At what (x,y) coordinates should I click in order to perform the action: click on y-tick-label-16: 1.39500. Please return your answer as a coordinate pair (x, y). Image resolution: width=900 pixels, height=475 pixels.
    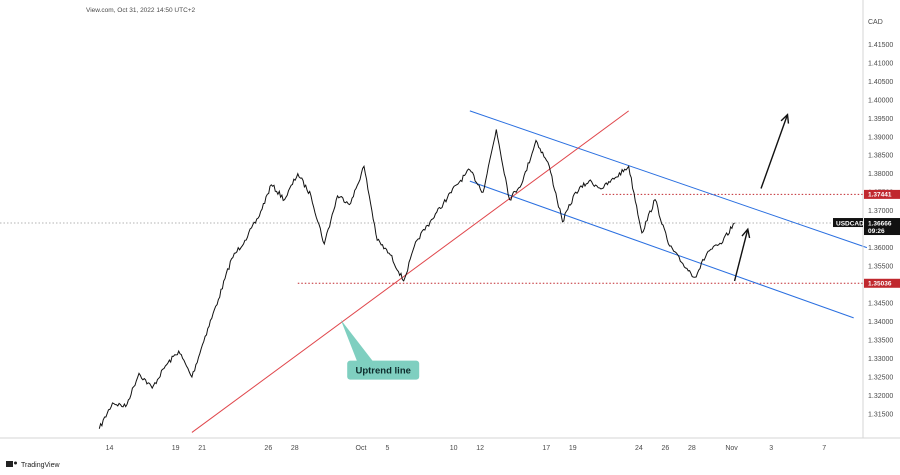
    Looking at the image, I should click on (880, 119).